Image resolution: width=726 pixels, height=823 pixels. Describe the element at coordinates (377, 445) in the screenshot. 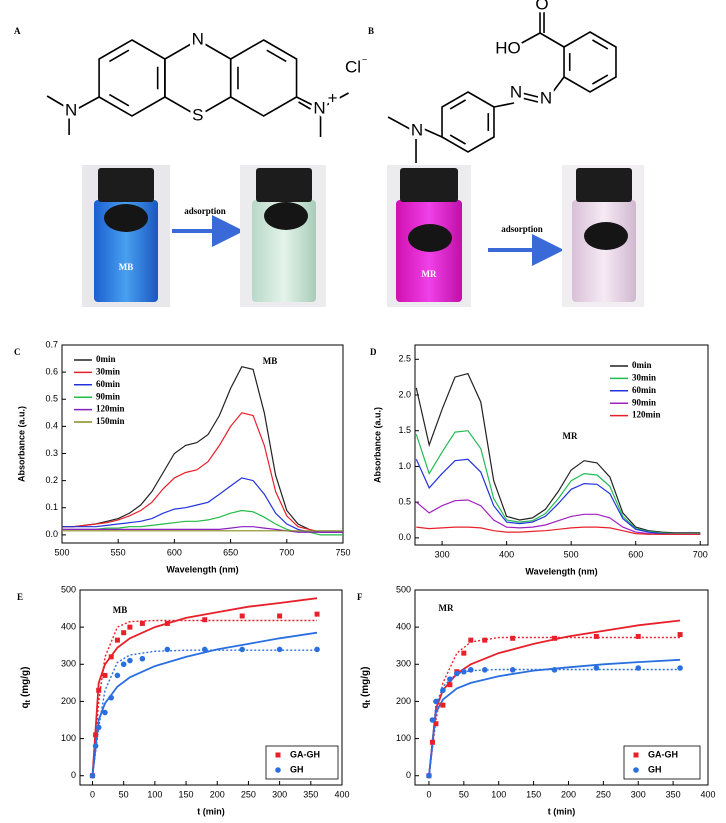

I see `y-axis-label: Absorbance (a.u.)` at that location.